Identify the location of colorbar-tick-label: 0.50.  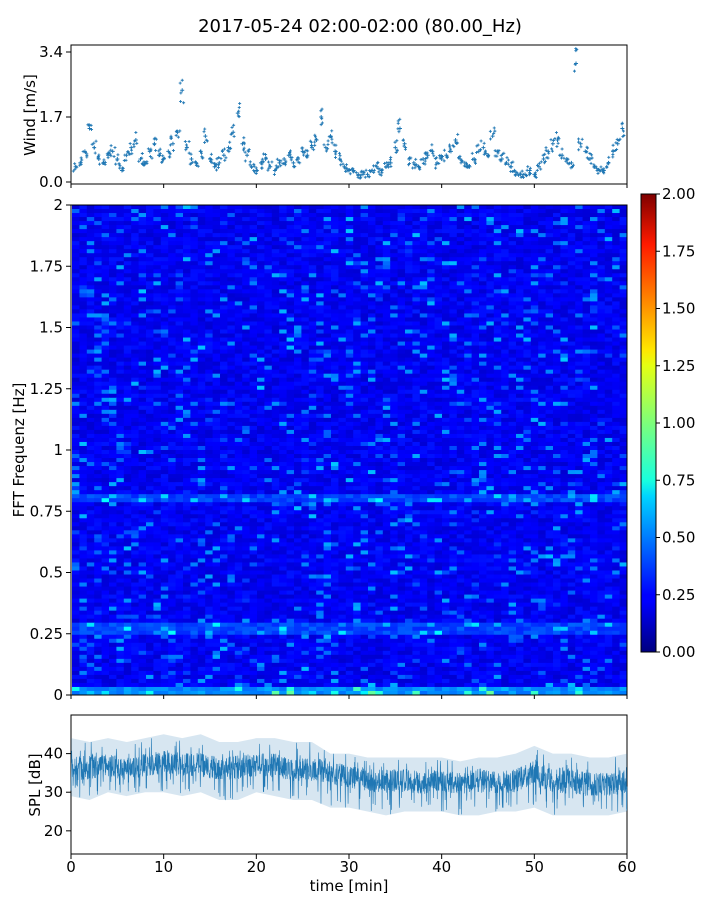
(678, 538).